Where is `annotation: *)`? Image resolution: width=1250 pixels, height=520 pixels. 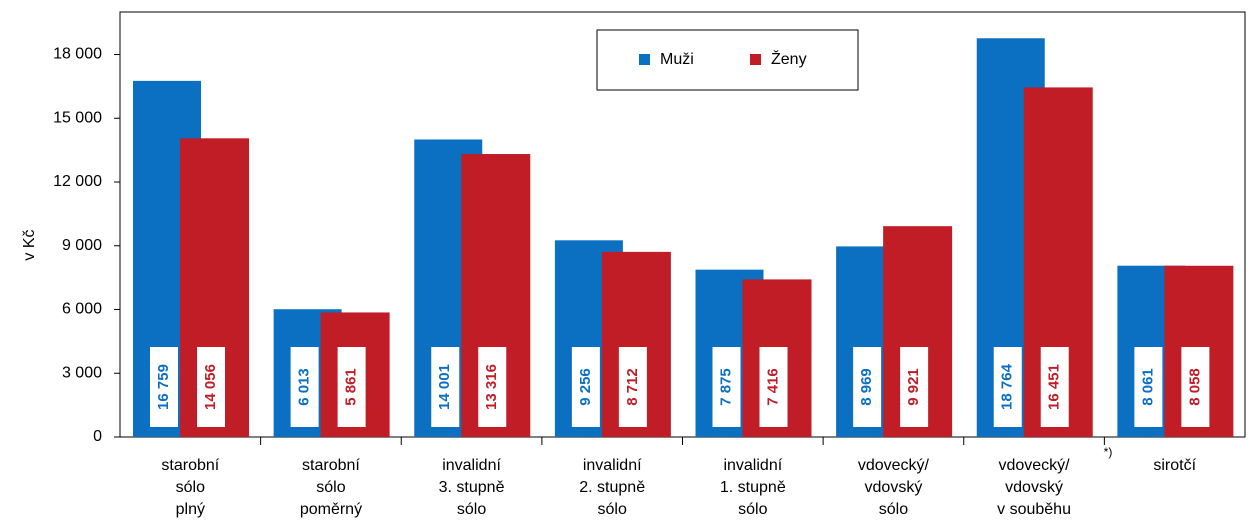
annotation: *) is located at coordinates (1108, 452).